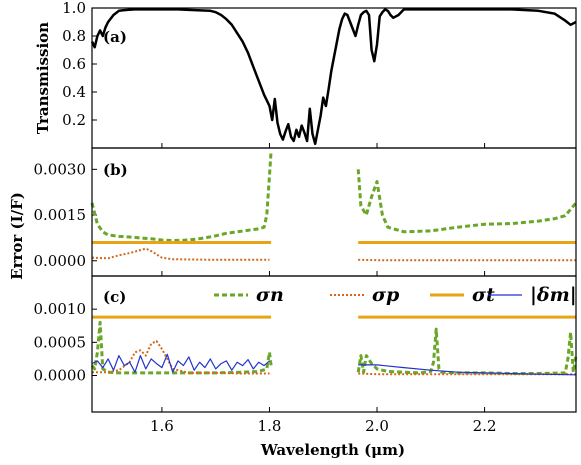 The image size is (581, 465). I want to click on x-tick-label: 2.2, so click(485, 426).